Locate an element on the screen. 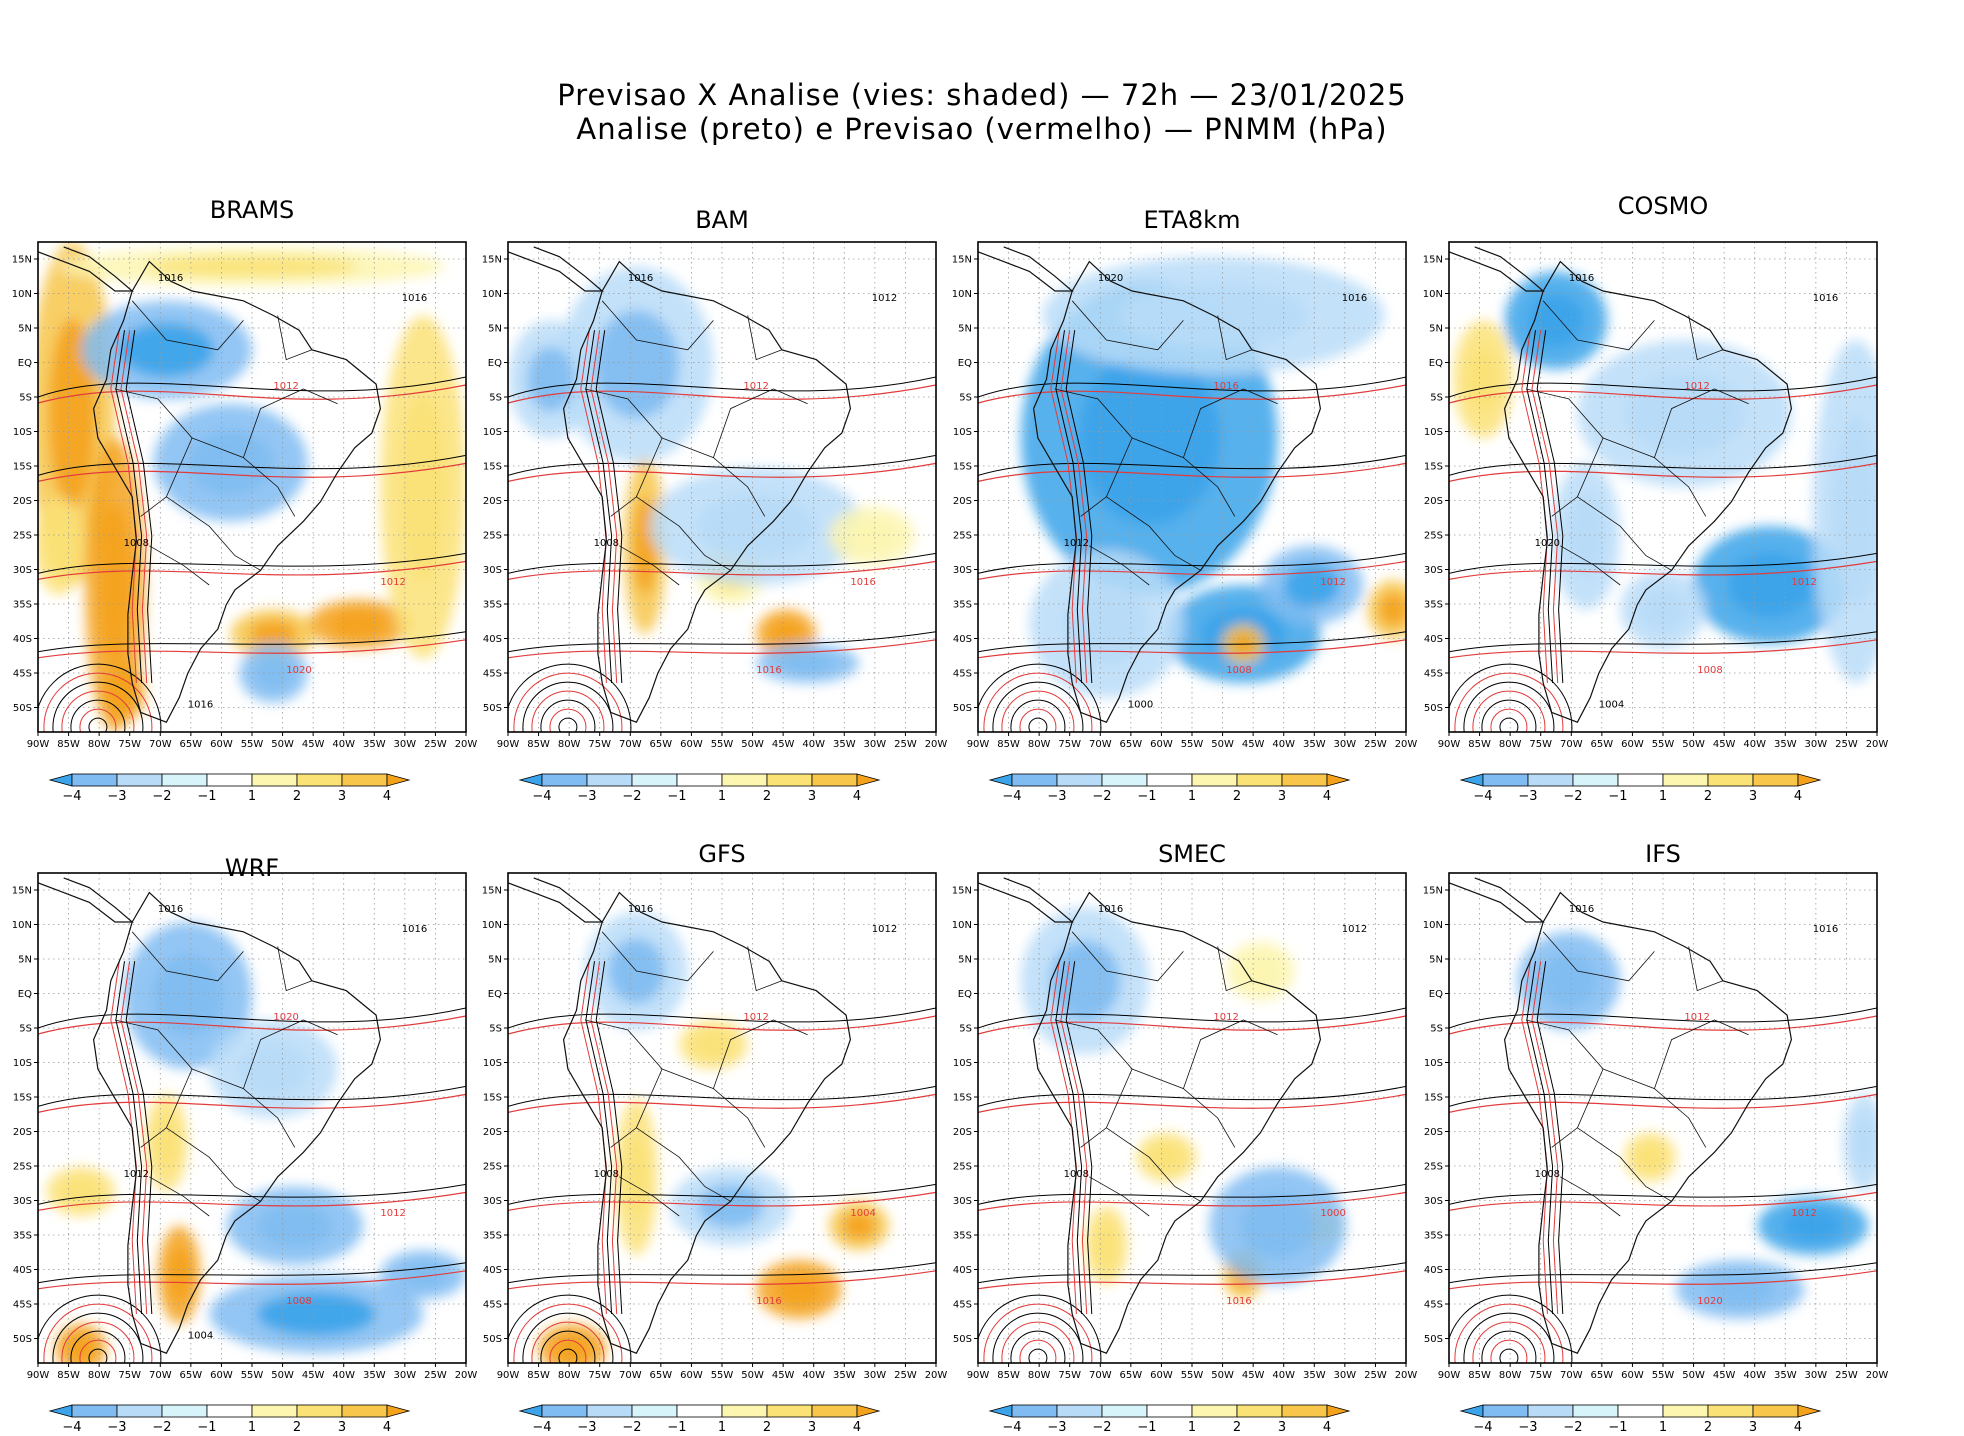 The width and height of the screenshot is (1964, 1436). isobar-label: 1008 is located at coordinates (136, 543).